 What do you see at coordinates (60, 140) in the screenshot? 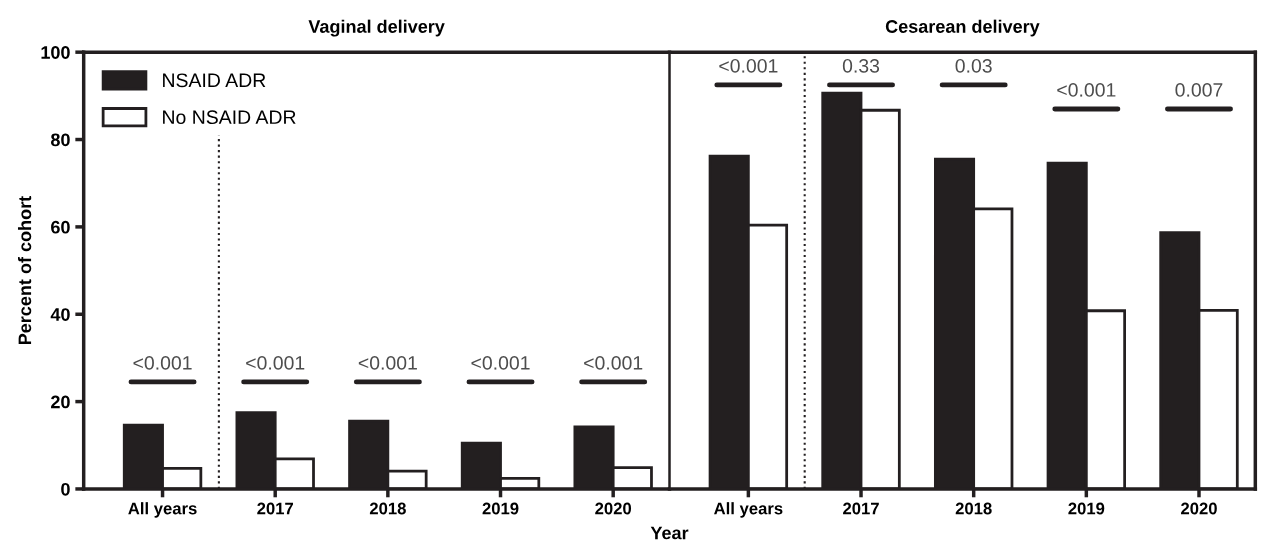
I see `y-tick-label: 80` at bounding box center [60, 140].